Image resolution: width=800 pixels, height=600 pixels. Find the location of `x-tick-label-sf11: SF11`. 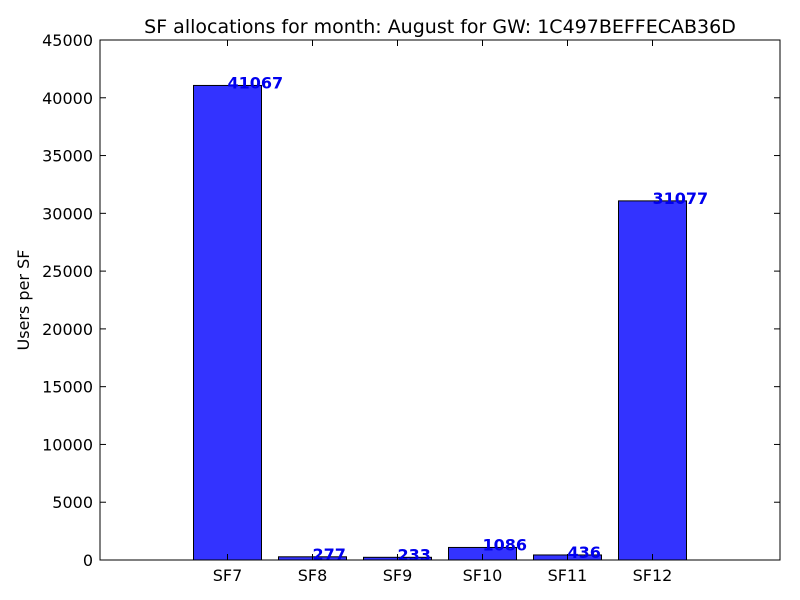

x-tick-label-sf11: SF11 is located at coordinates (568, 575).